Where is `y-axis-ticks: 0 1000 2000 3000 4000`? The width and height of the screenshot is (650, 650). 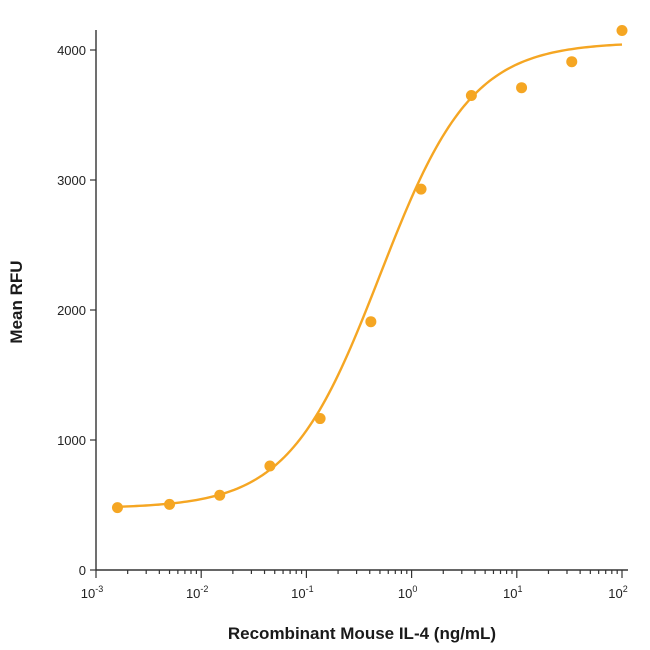 y-axis-ticks: 0 1000 2000 3000 4000 is located at coordinates (76, 310).